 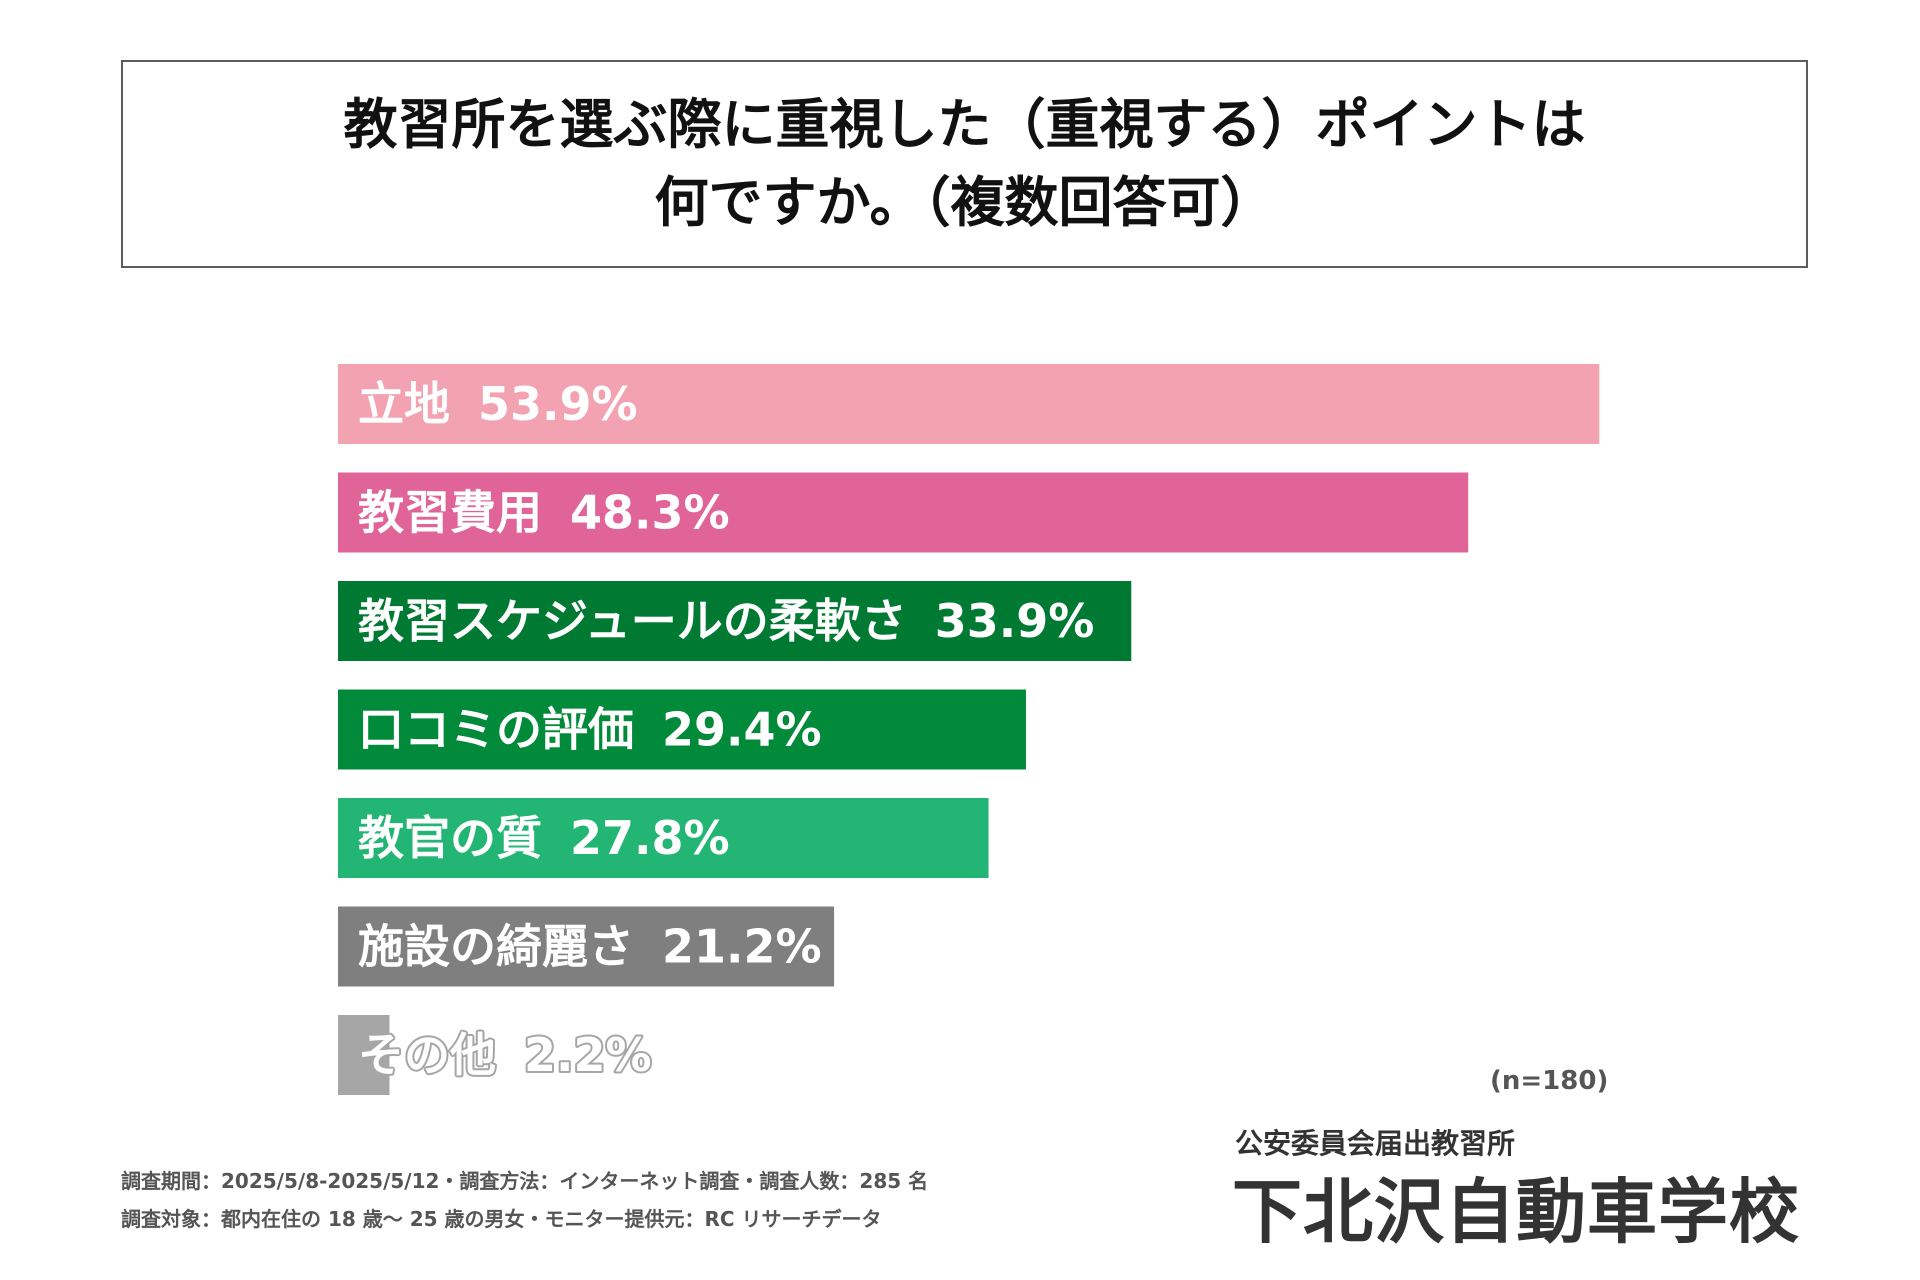 I want to click on chart-title-line-1: 教習所を選ぶ際に重視した（重視する）ポイントは, so click(x=964, y=124).